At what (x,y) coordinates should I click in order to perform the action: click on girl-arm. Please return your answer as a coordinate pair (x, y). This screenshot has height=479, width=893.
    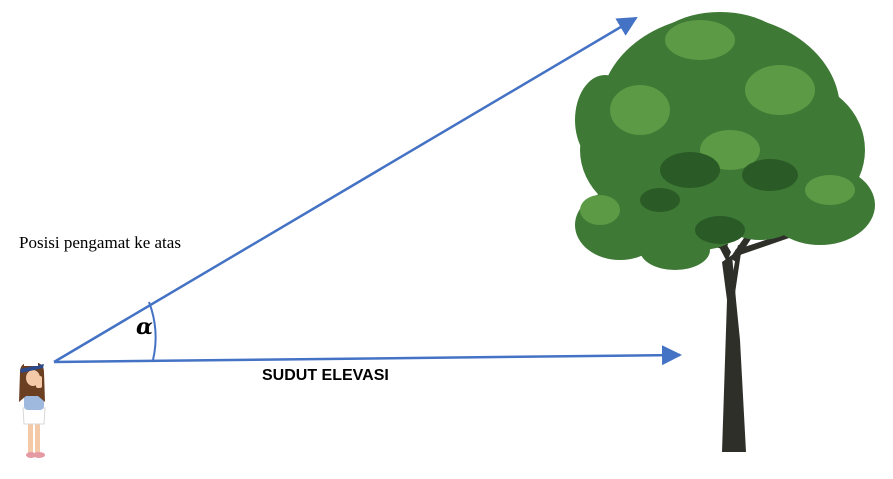
    Looking at the image, I should click on (39, 382).